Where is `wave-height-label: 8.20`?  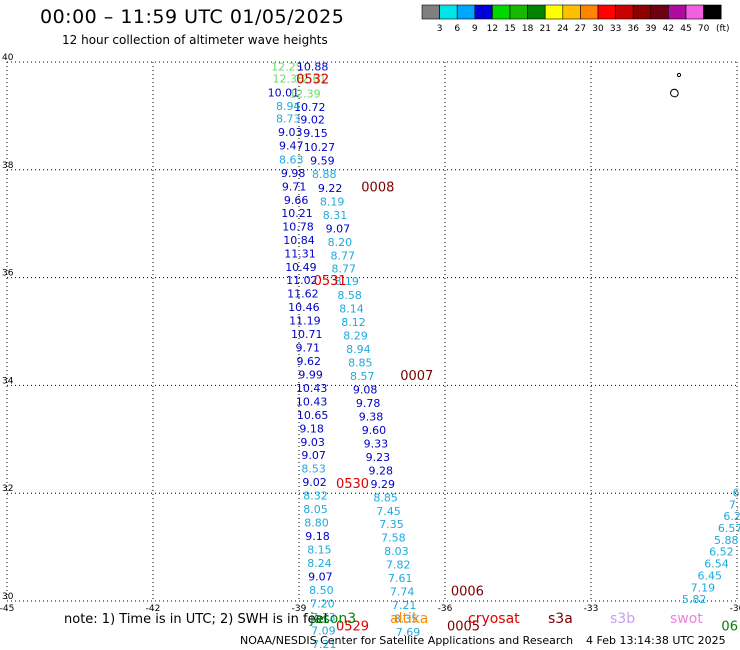 wave-height-label: 8.20 is located at coordinates (340, 242).